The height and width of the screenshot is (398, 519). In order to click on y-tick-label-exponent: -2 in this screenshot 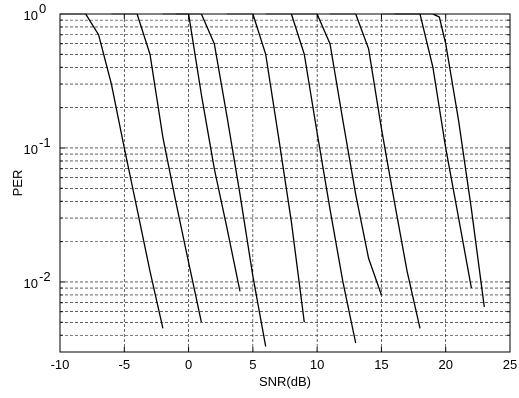, I will do `click(45, 276)`.